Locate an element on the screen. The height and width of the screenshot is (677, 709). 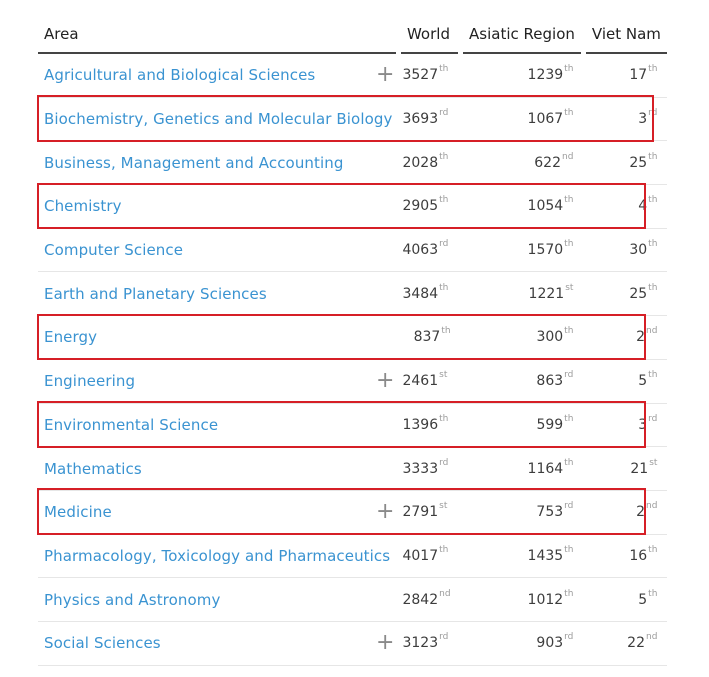
area-cell: Computer Science is located at coordinates (218, 250).